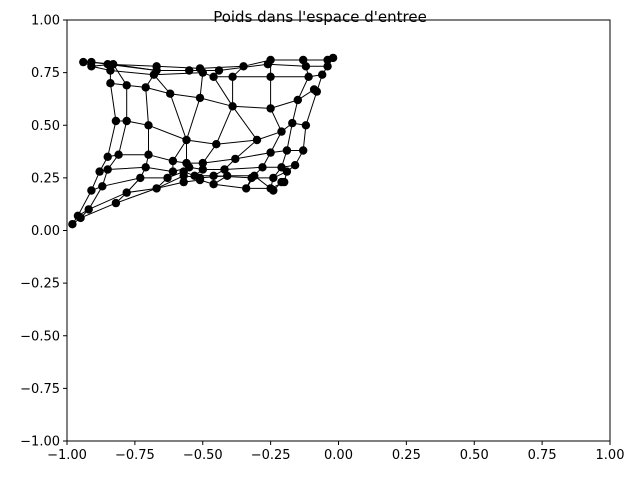 Image resolution: width=640 pixels, height=480 pixels. I want to click on y-tick-label: 0.00, so click(45, 231).